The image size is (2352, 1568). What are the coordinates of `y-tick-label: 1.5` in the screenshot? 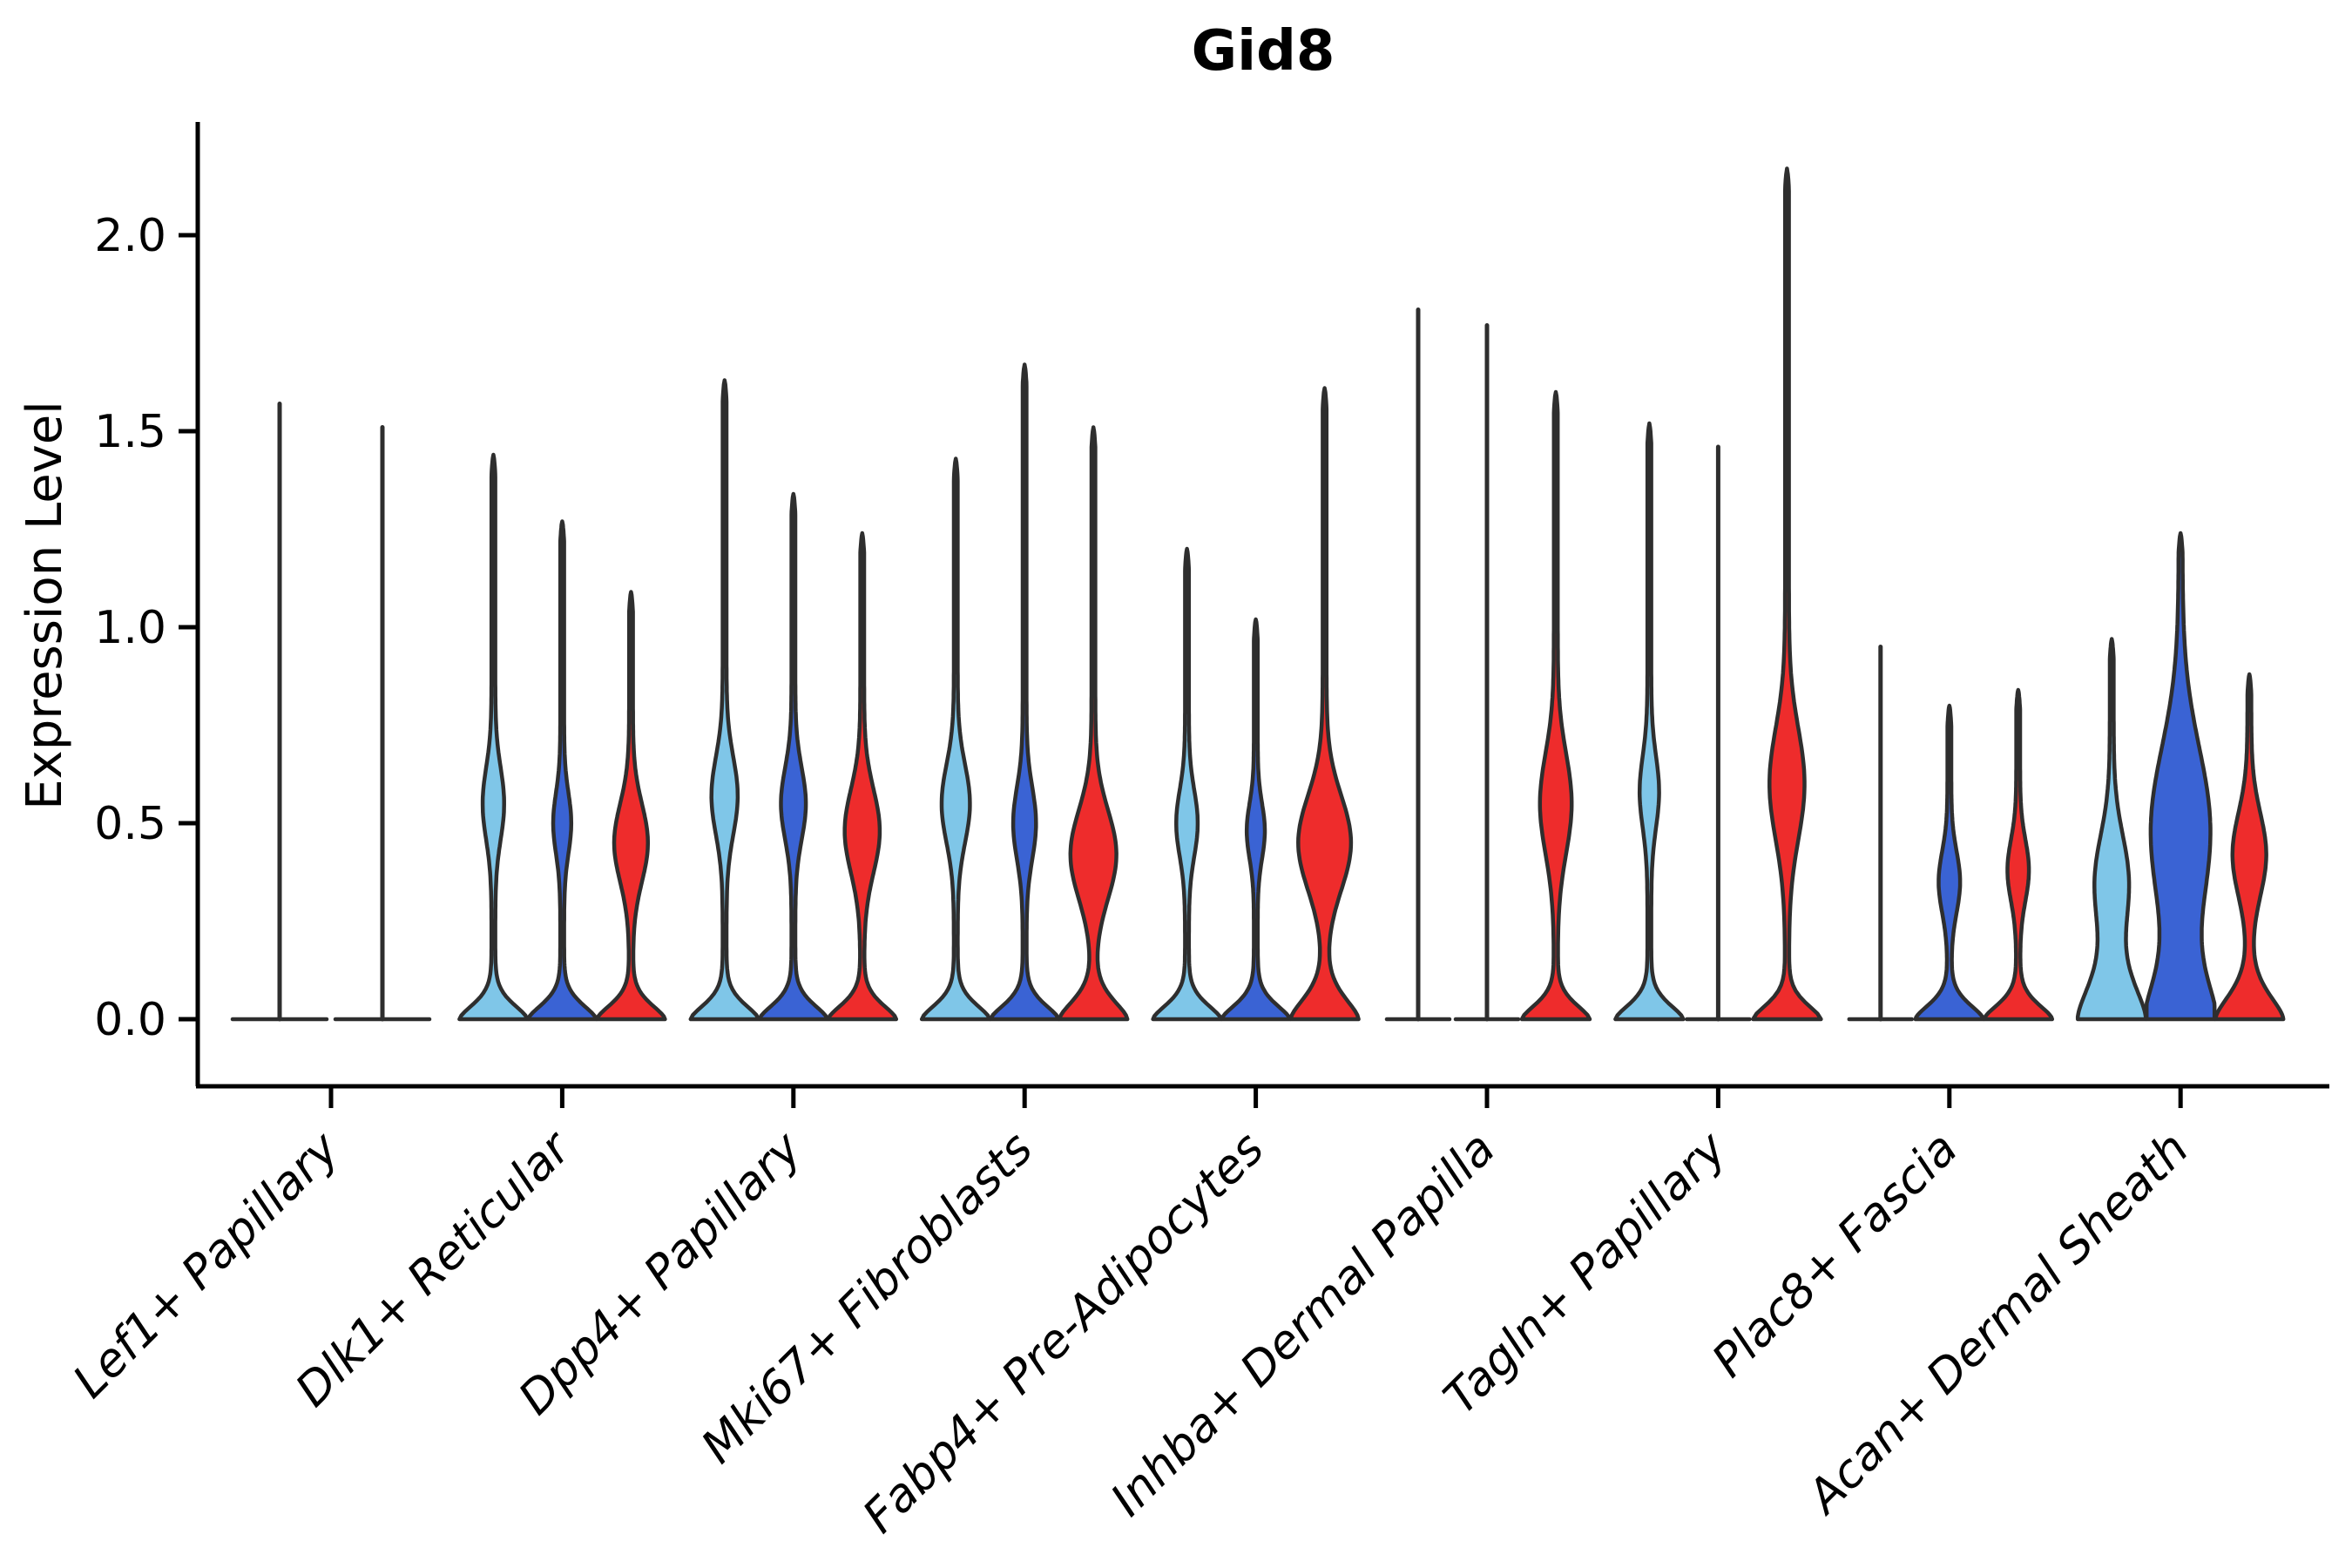 It's located at (130, 432).